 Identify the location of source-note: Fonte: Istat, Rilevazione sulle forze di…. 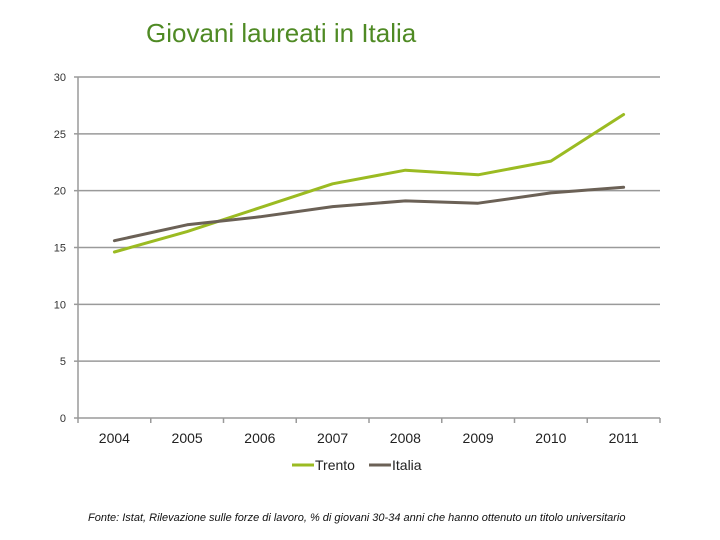
(357, 518).